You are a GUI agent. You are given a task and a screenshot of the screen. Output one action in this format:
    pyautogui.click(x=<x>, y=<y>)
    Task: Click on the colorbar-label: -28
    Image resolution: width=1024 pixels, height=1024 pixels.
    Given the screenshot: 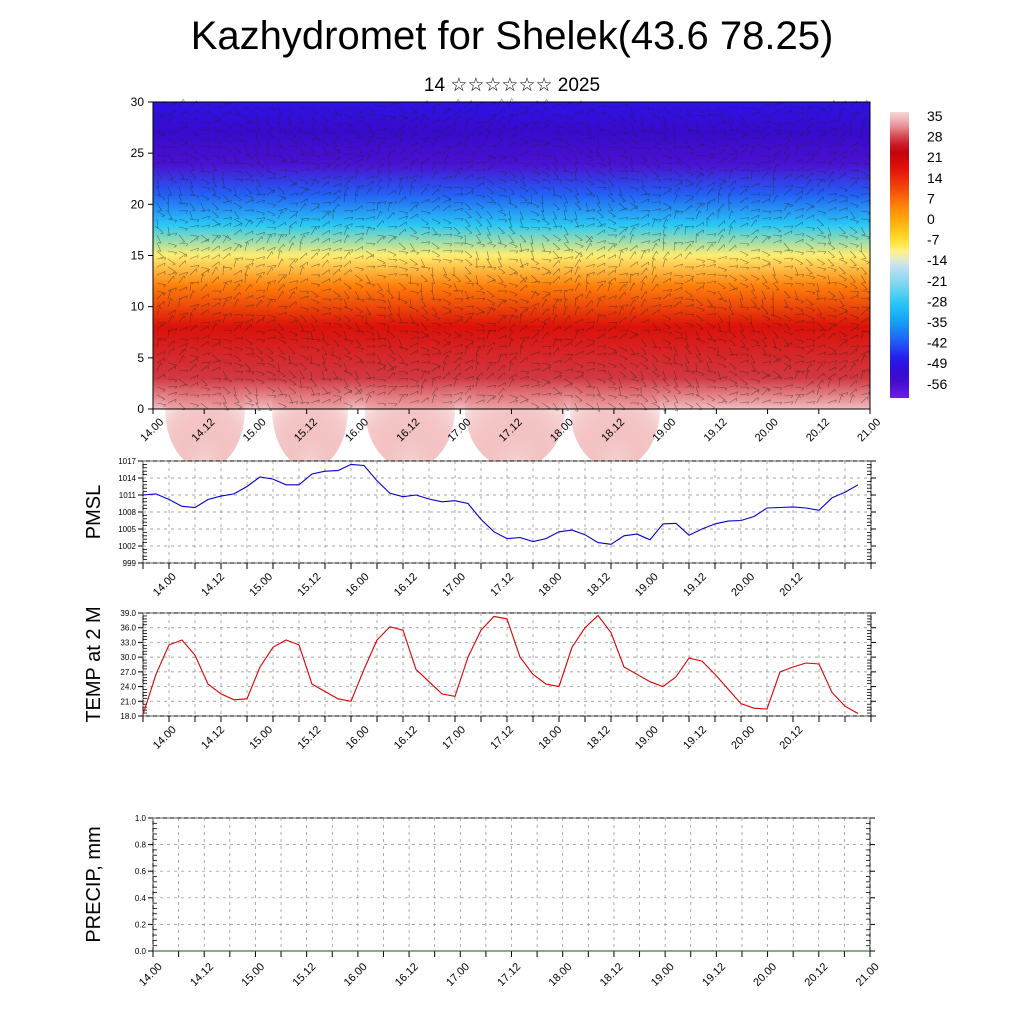 What is the action you would take?
    pyautogui.click(x=937, y=301)
    